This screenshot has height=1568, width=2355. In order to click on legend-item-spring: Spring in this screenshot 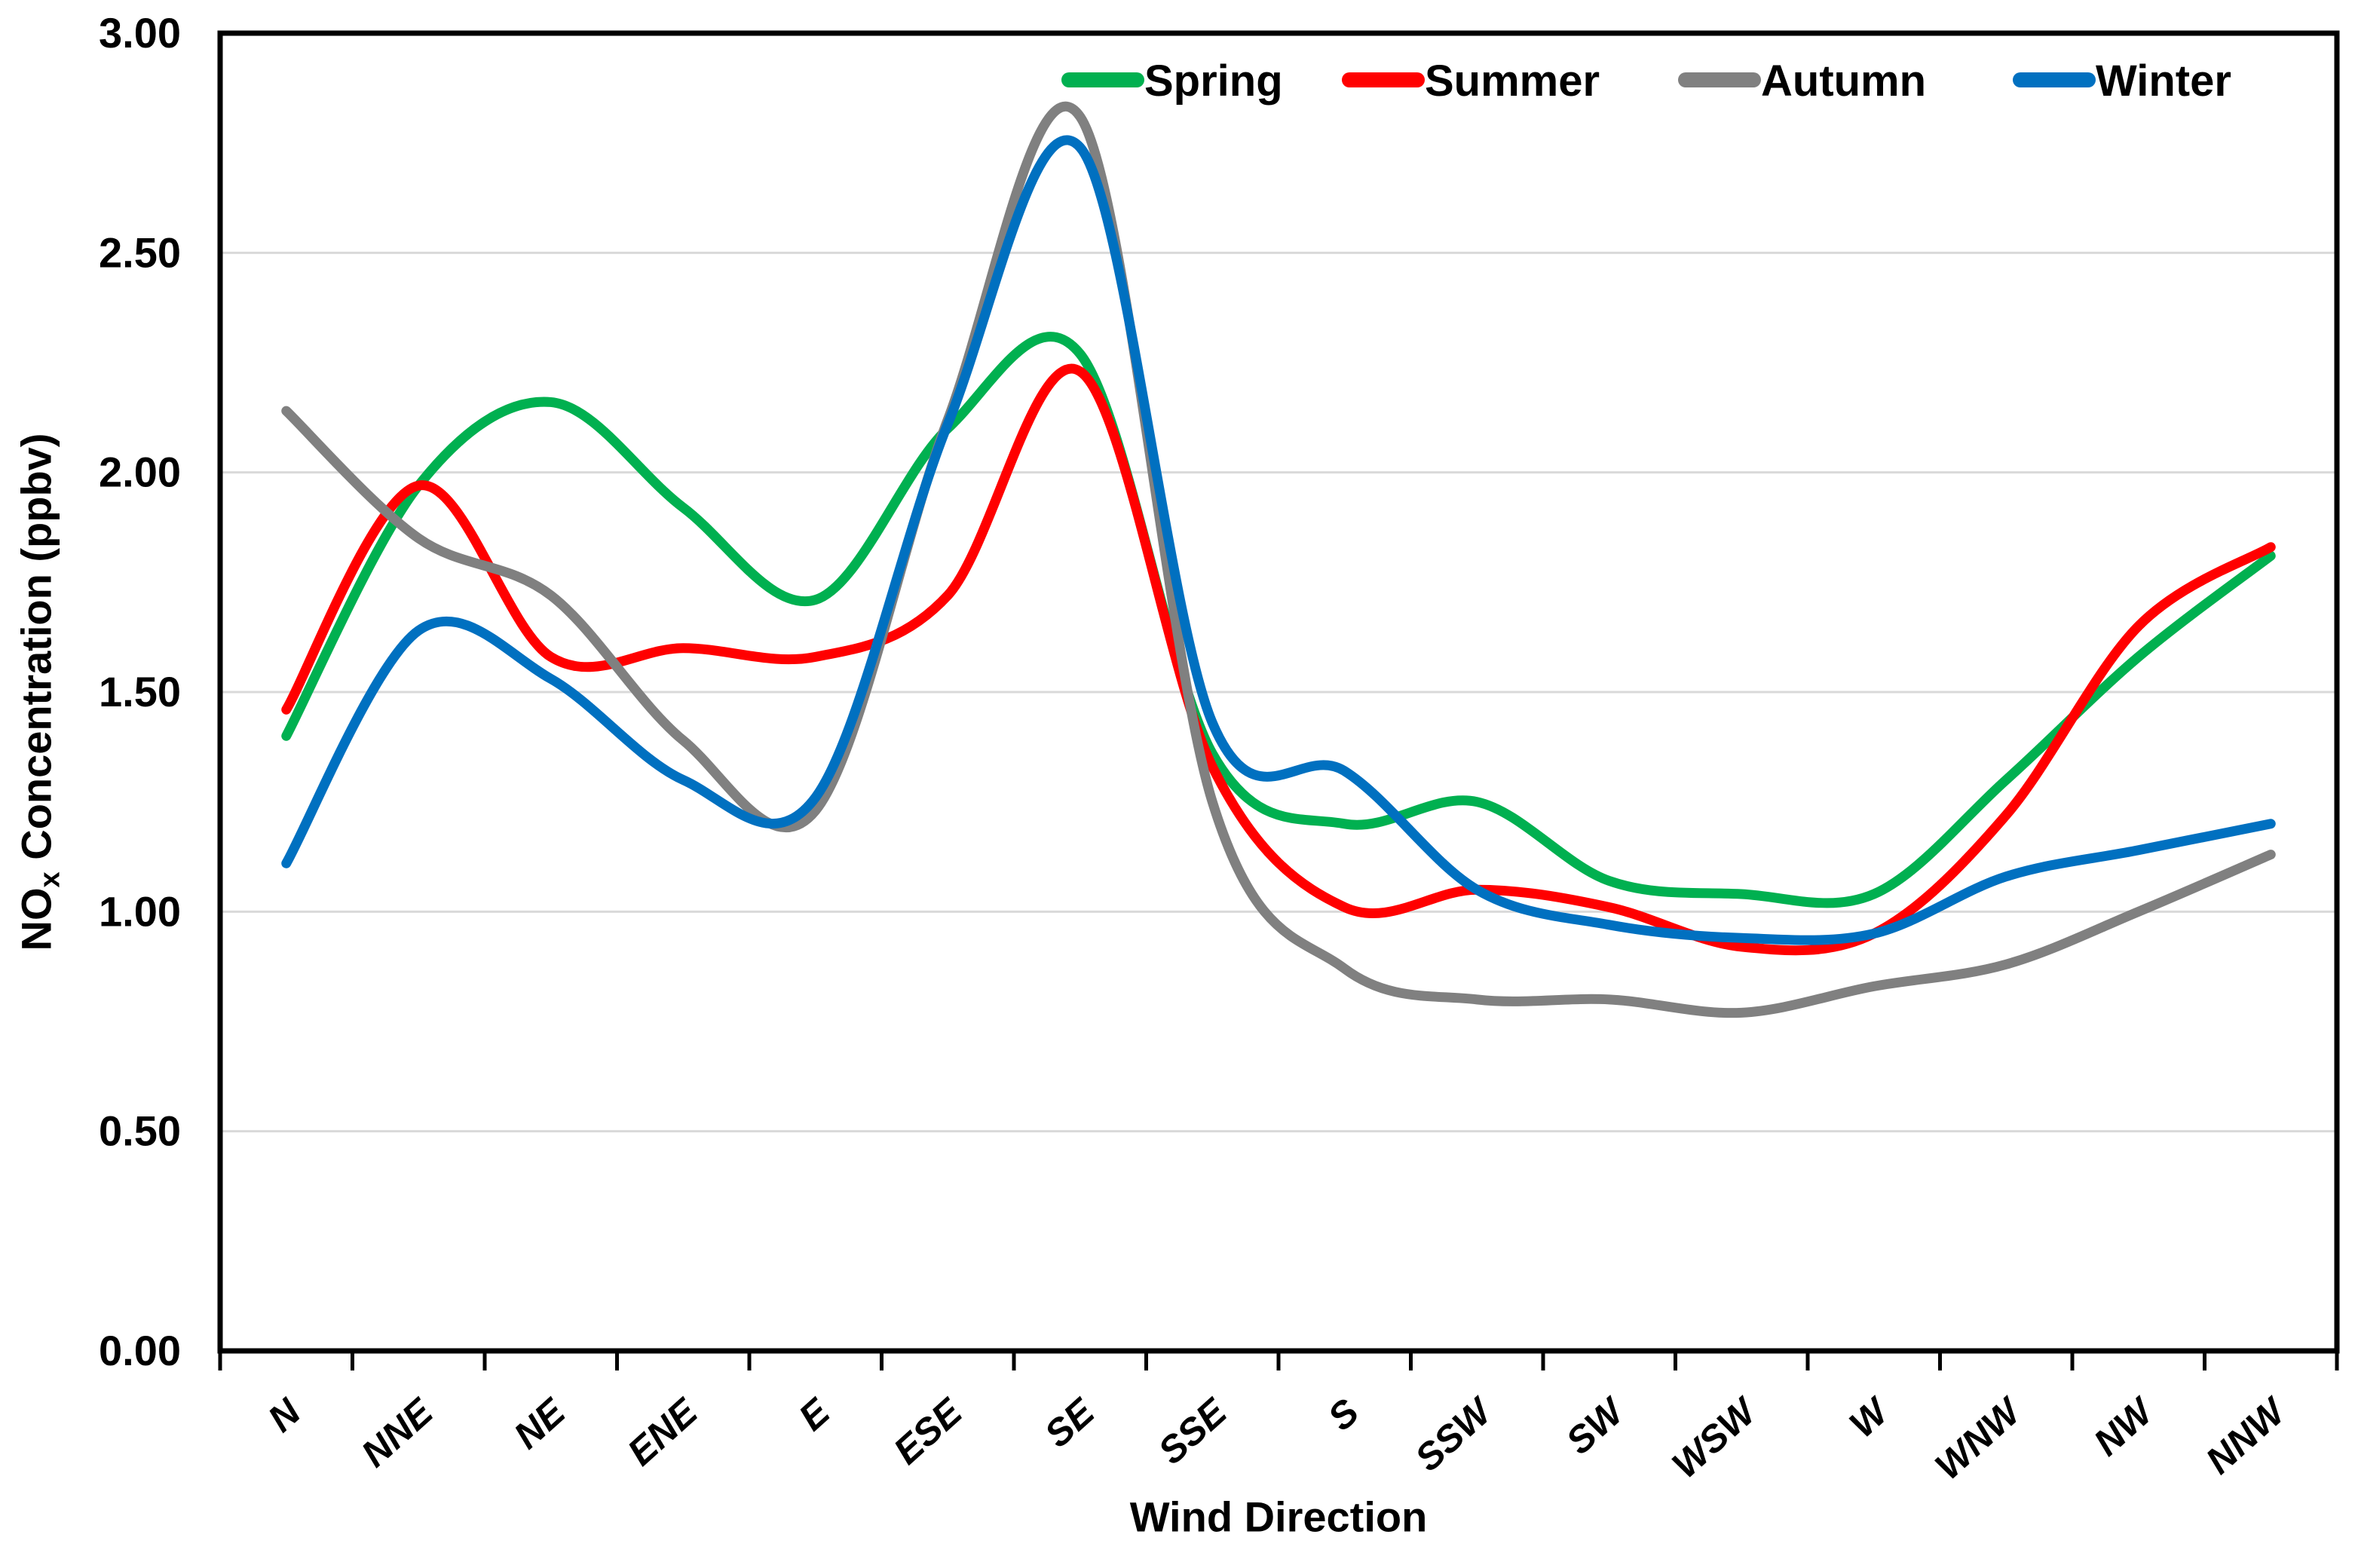, I will do `click(1172, 81)`.